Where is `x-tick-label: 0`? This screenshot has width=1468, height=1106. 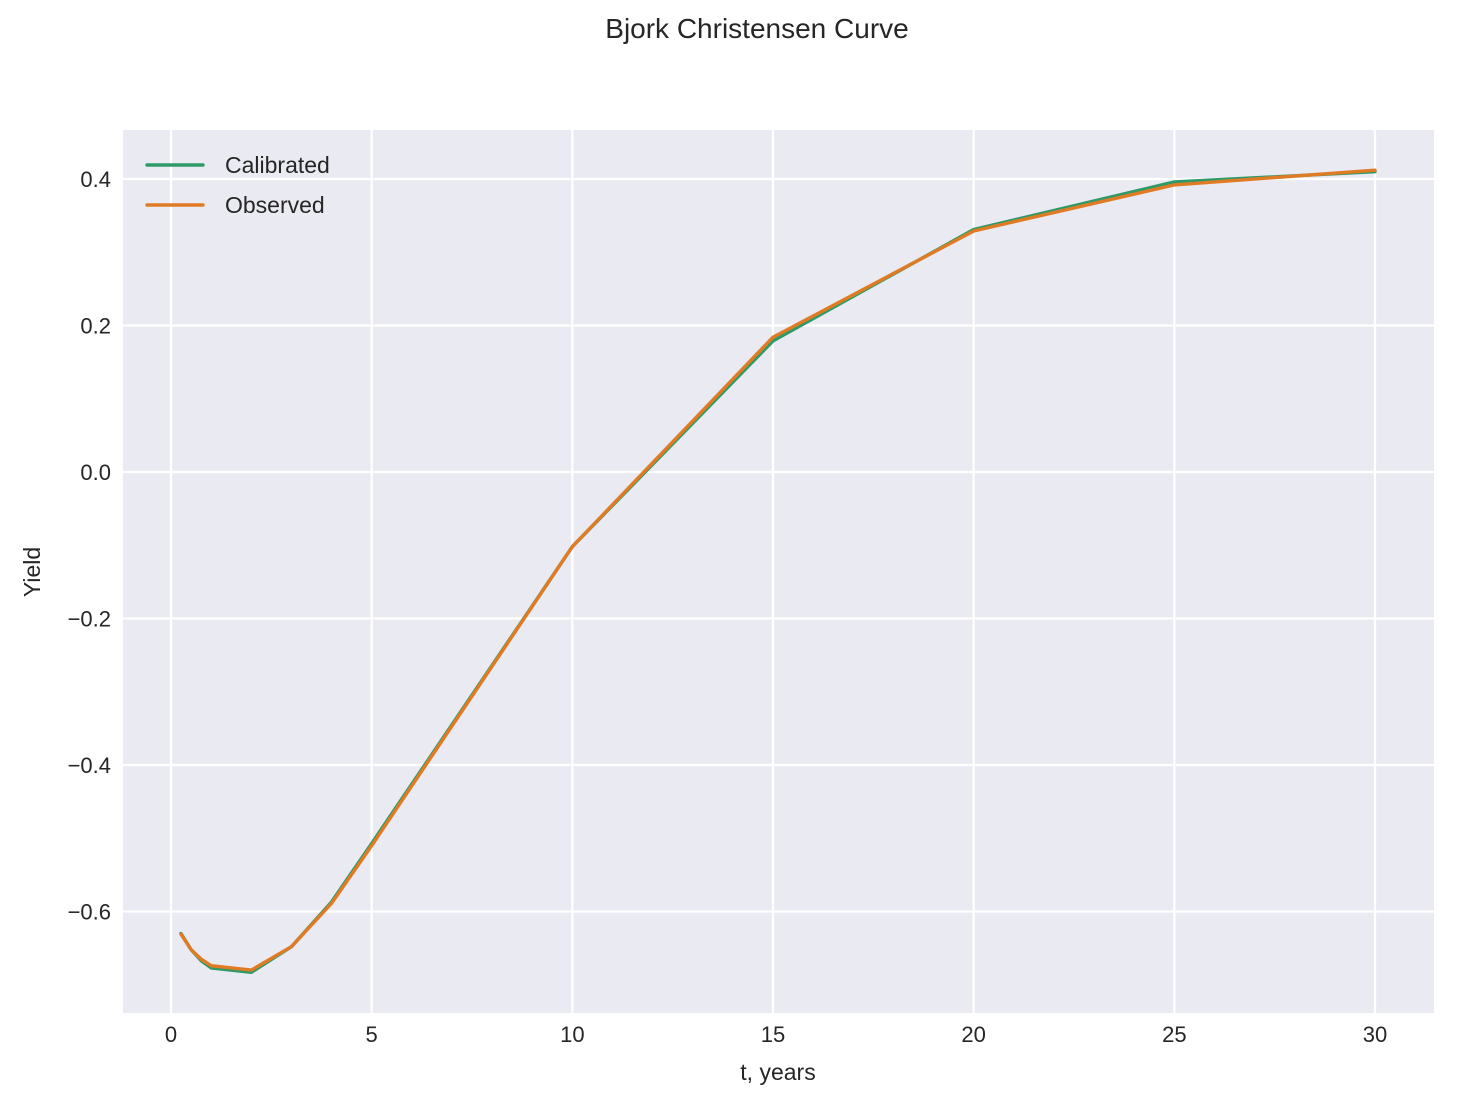 x-tick-label: 0 is located at coordinates (171, 1034).